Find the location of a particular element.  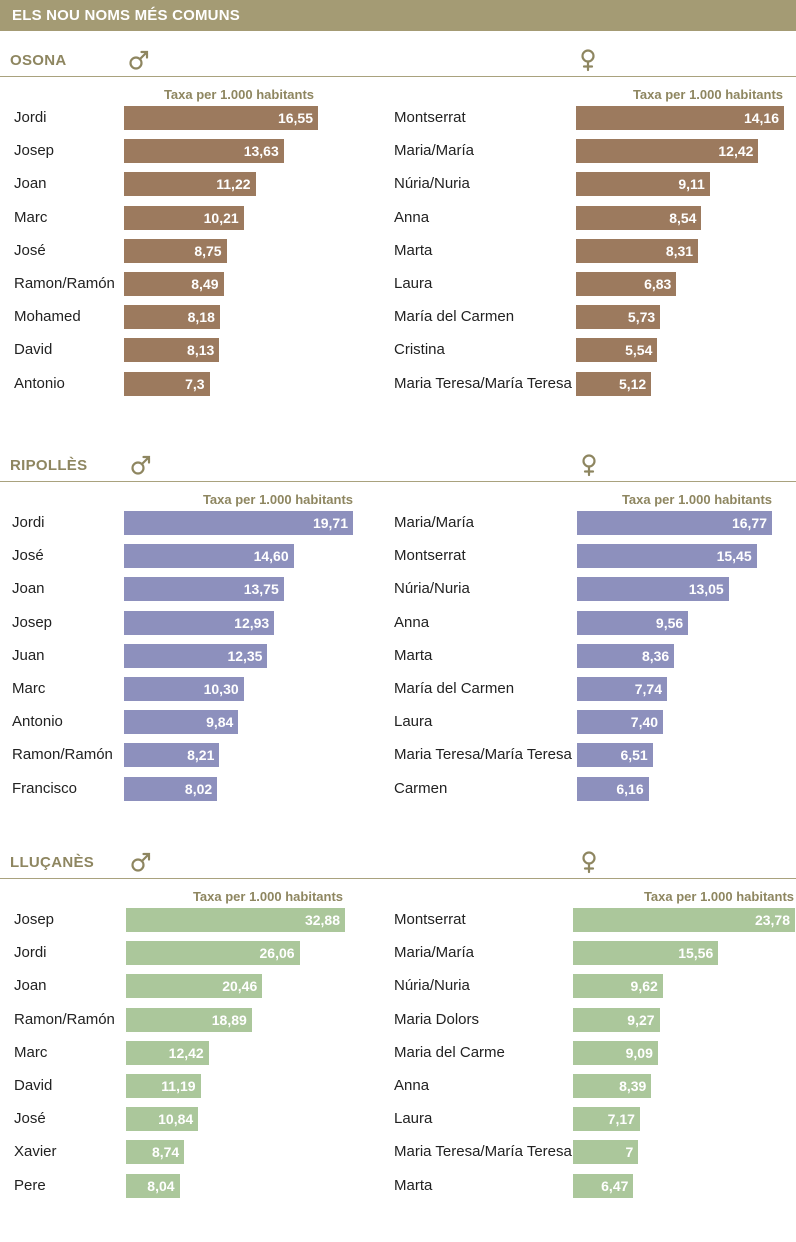

bar-value: 32,88 is located at coordinates (235, 920).